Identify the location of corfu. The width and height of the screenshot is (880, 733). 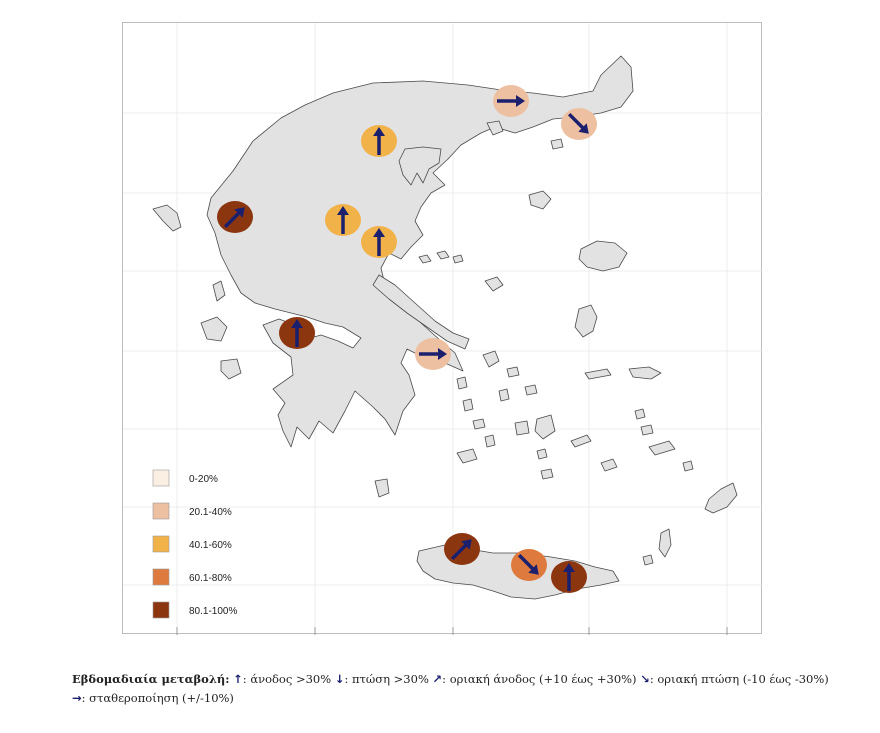
(167, 218).